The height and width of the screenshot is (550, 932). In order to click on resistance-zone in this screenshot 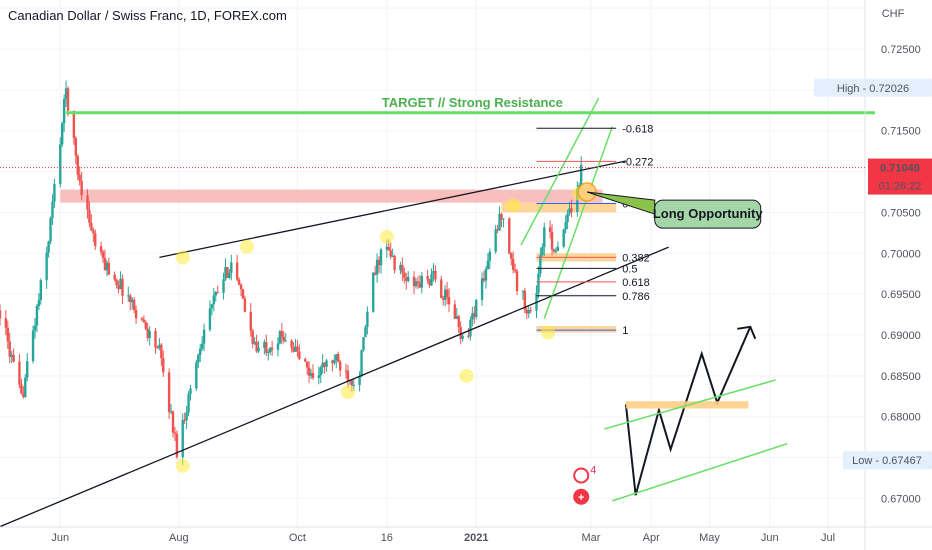, I will do `click(331, 196)`.